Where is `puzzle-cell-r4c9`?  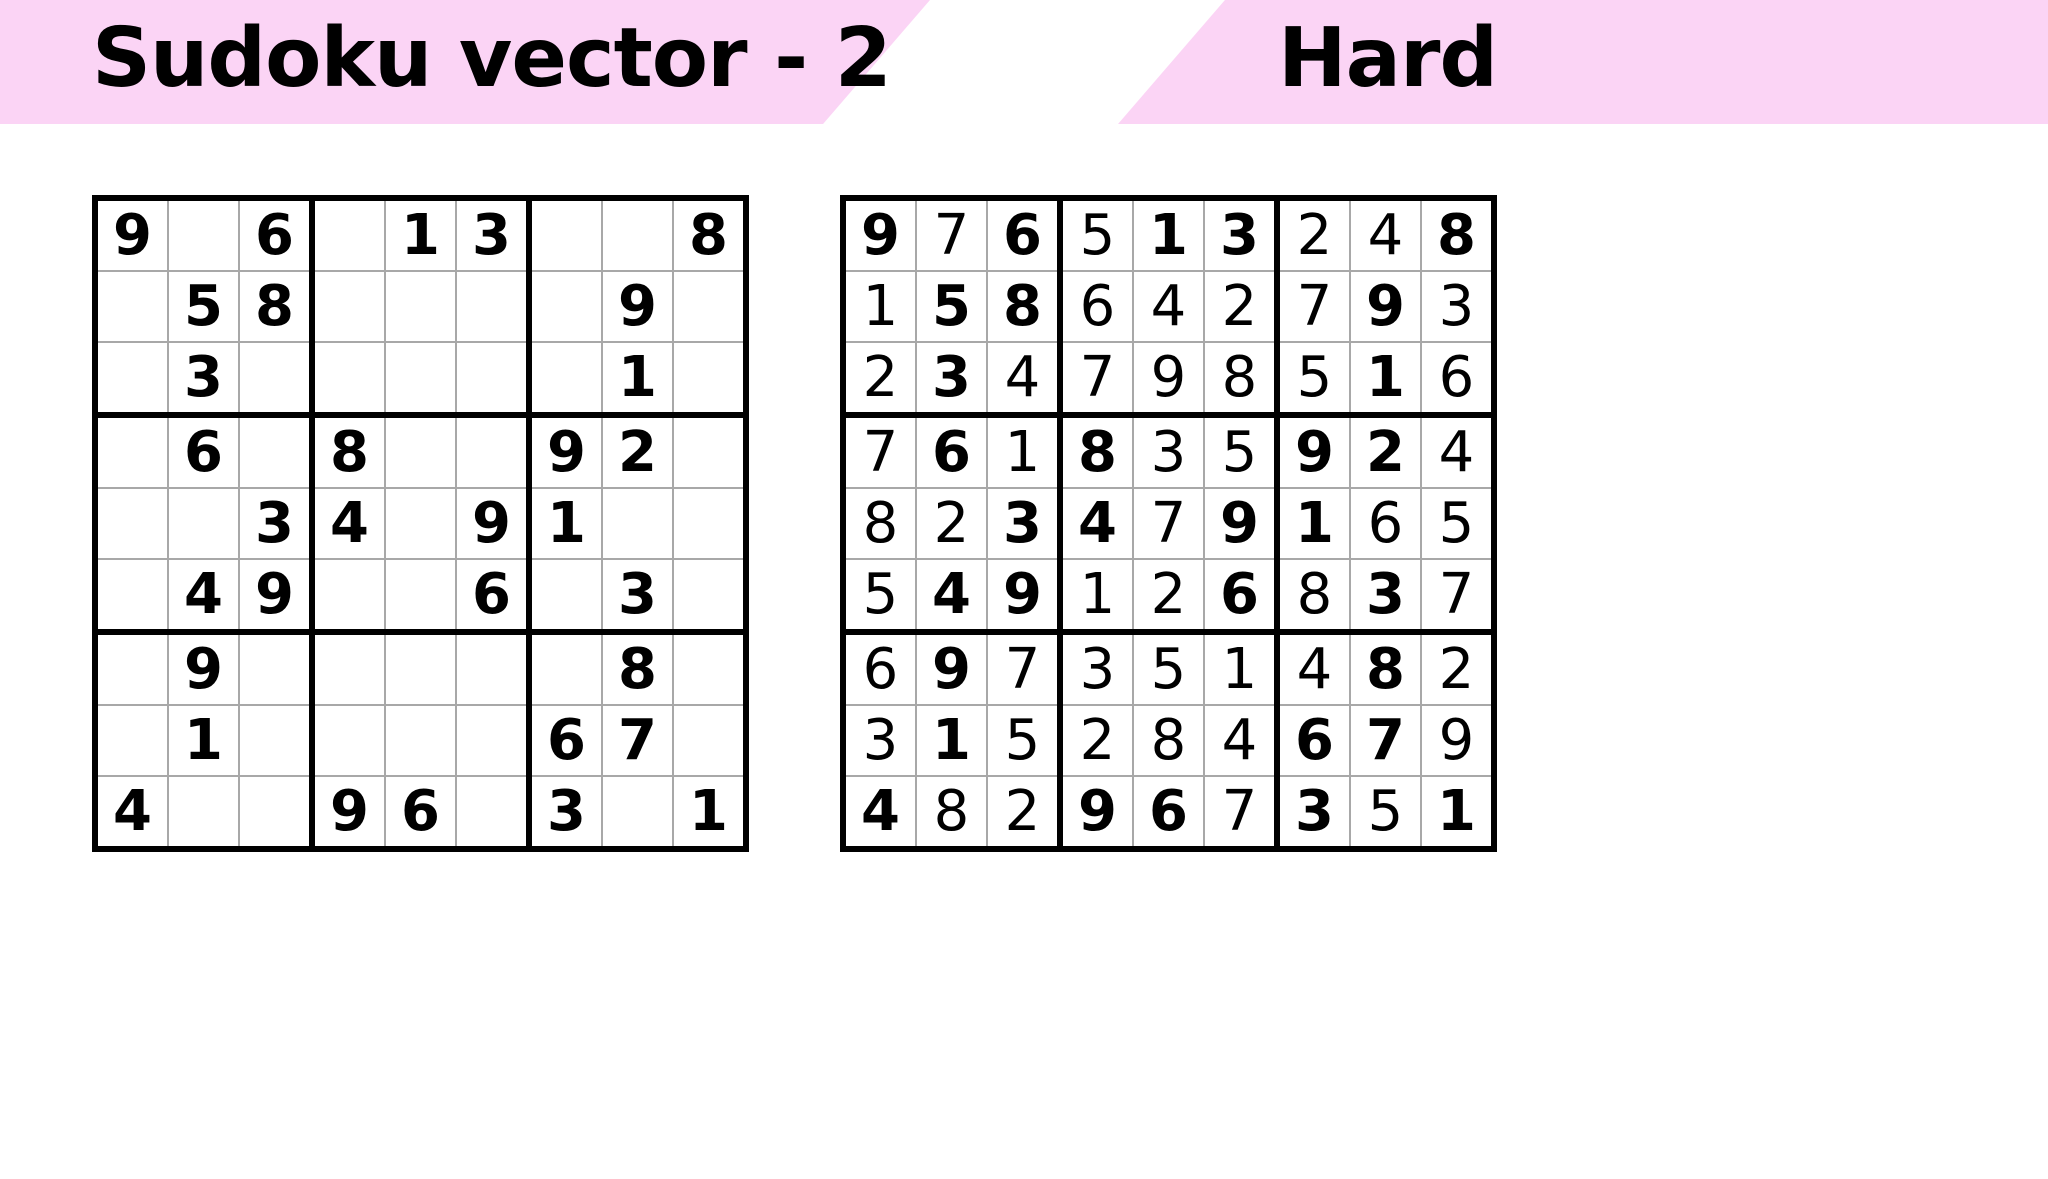
puzzle-cell-r4c9 is located at coordinates (709, 450).